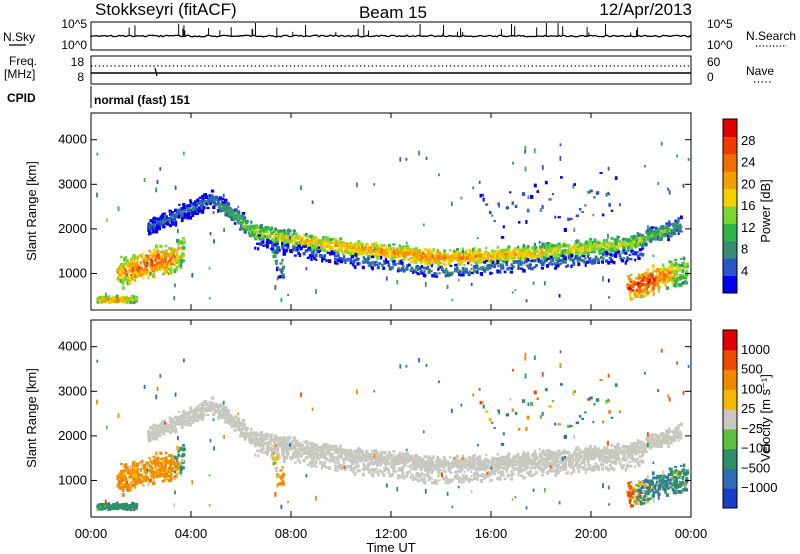 Image resolution: width=800 pixels, height=554 pixels. What do you see at coordinates (730, 197) in the screenshot?
I see `colorbar-segment` at bounding box center [730, 197].